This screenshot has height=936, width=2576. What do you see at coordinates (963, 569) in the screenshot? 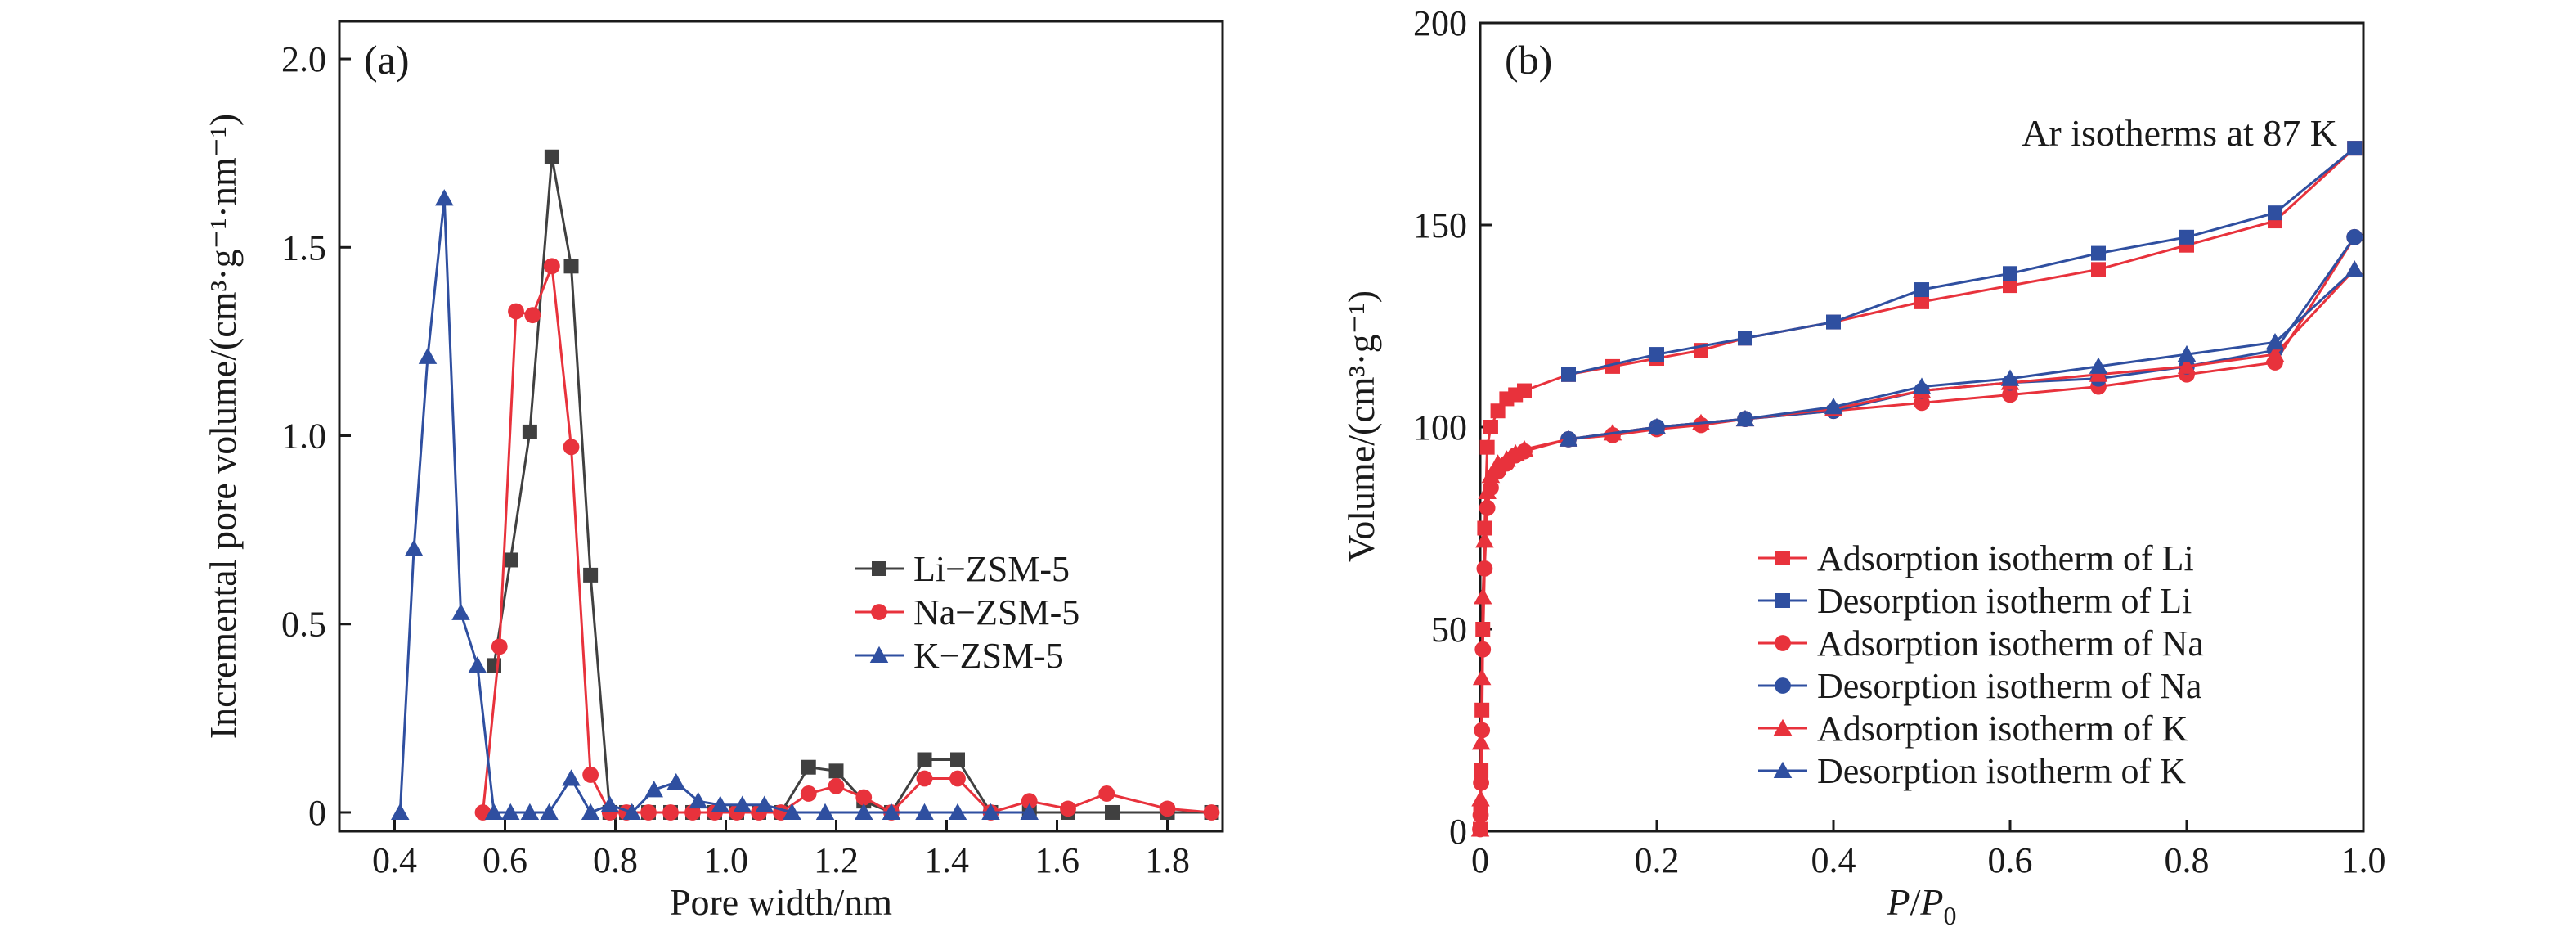
I see `legend-item: Li−ZSM-5` at bounding box center [963, 569].